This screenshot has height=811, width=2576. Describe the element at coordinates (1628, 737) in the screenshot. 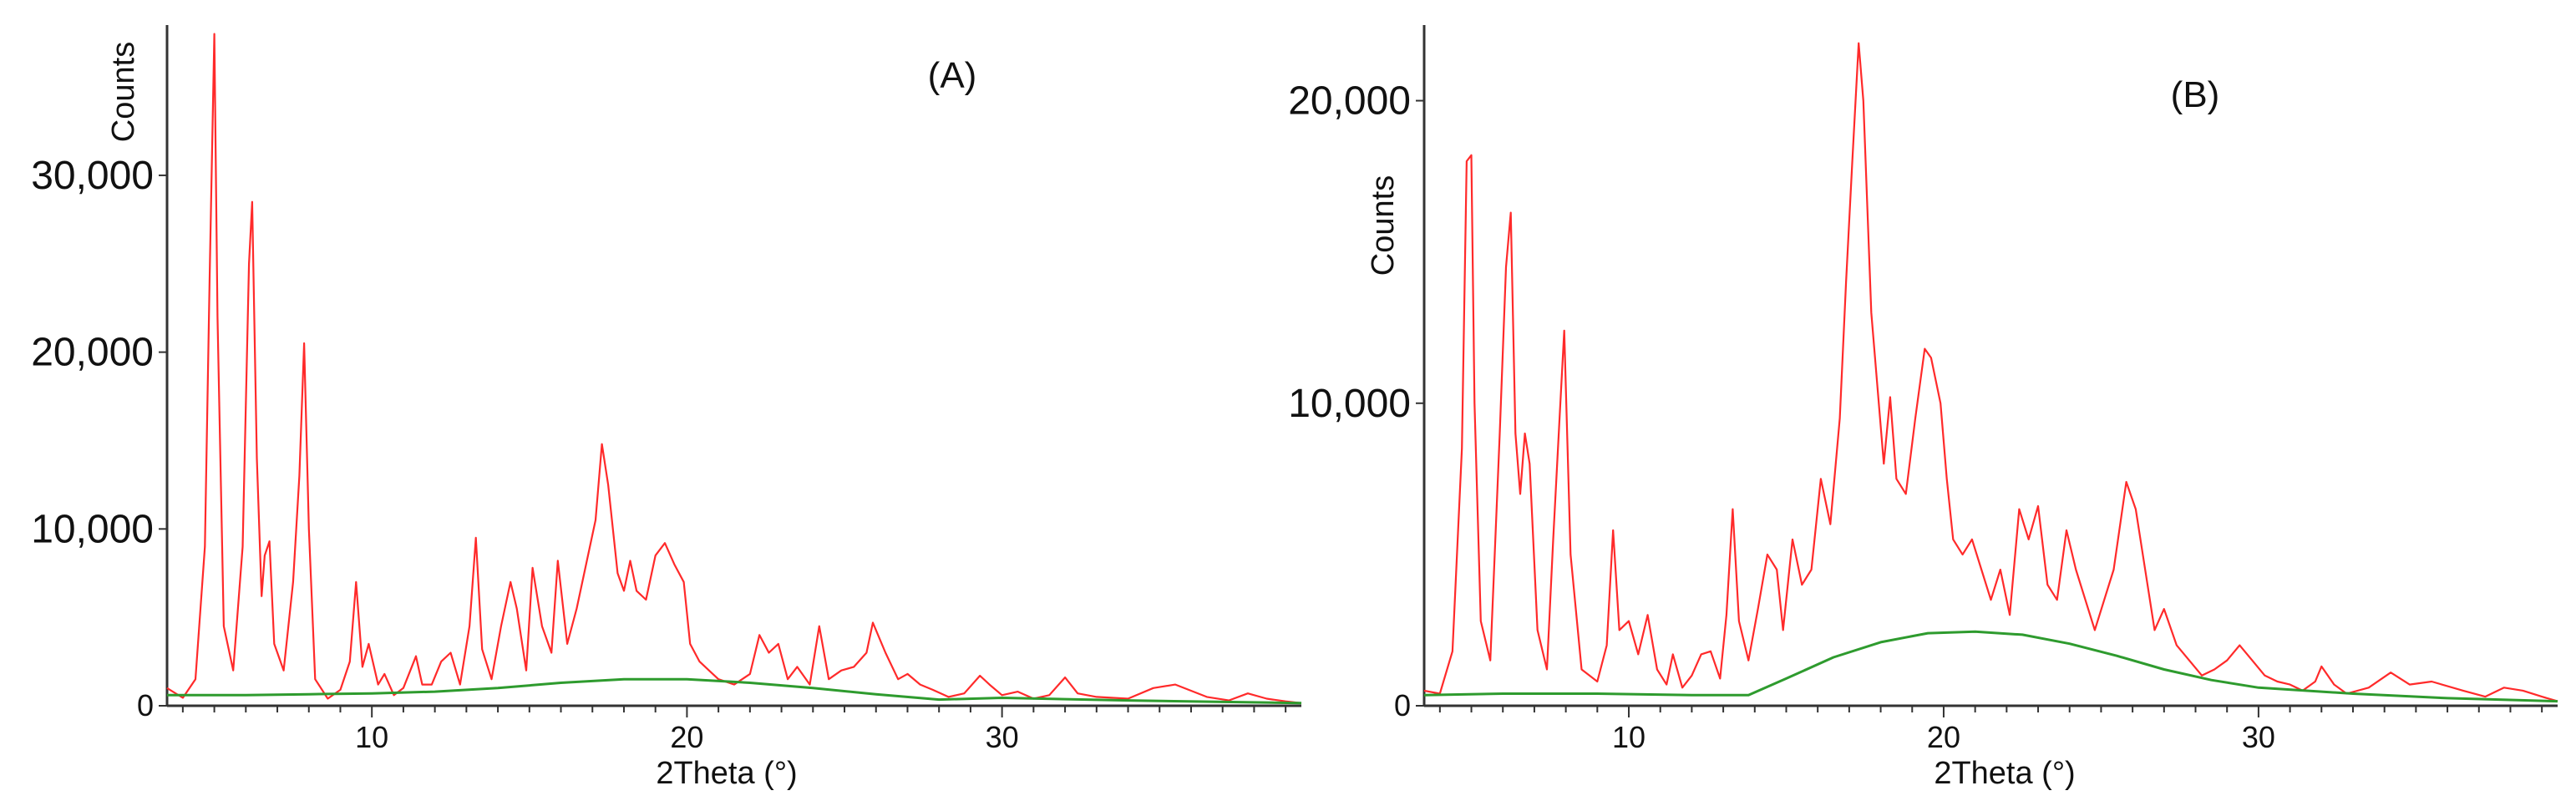

I see `panel-b-x-tick-label: 10` at that location.